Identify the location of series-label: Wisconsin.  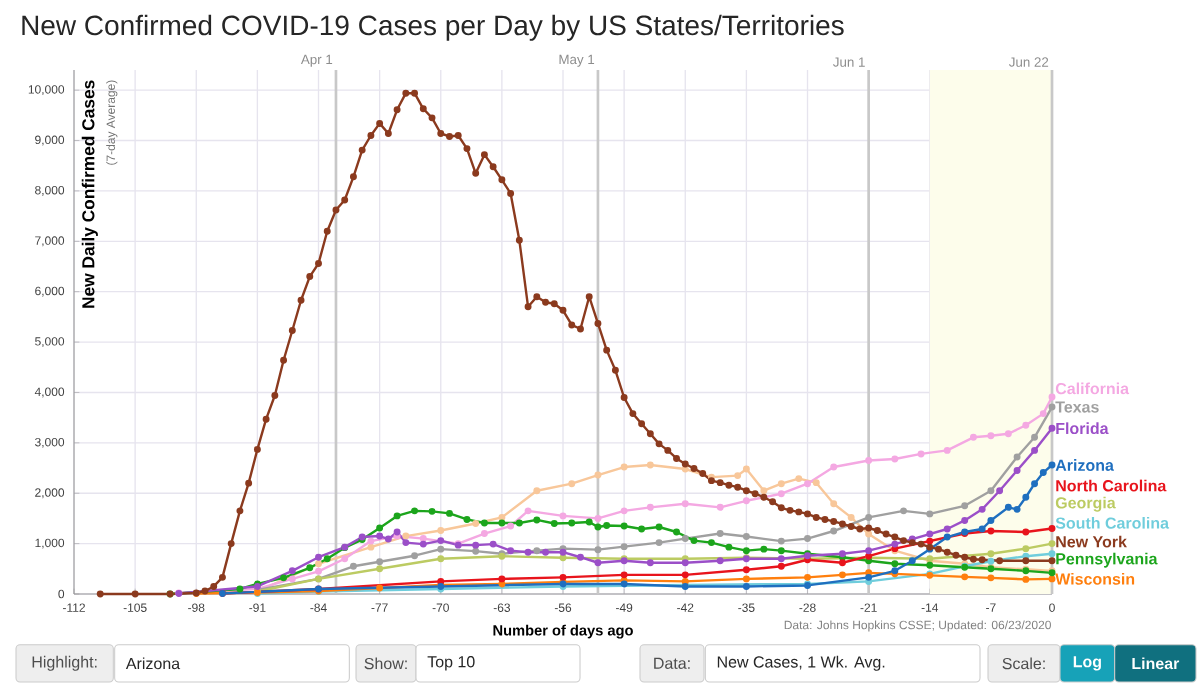
(1095, 578).